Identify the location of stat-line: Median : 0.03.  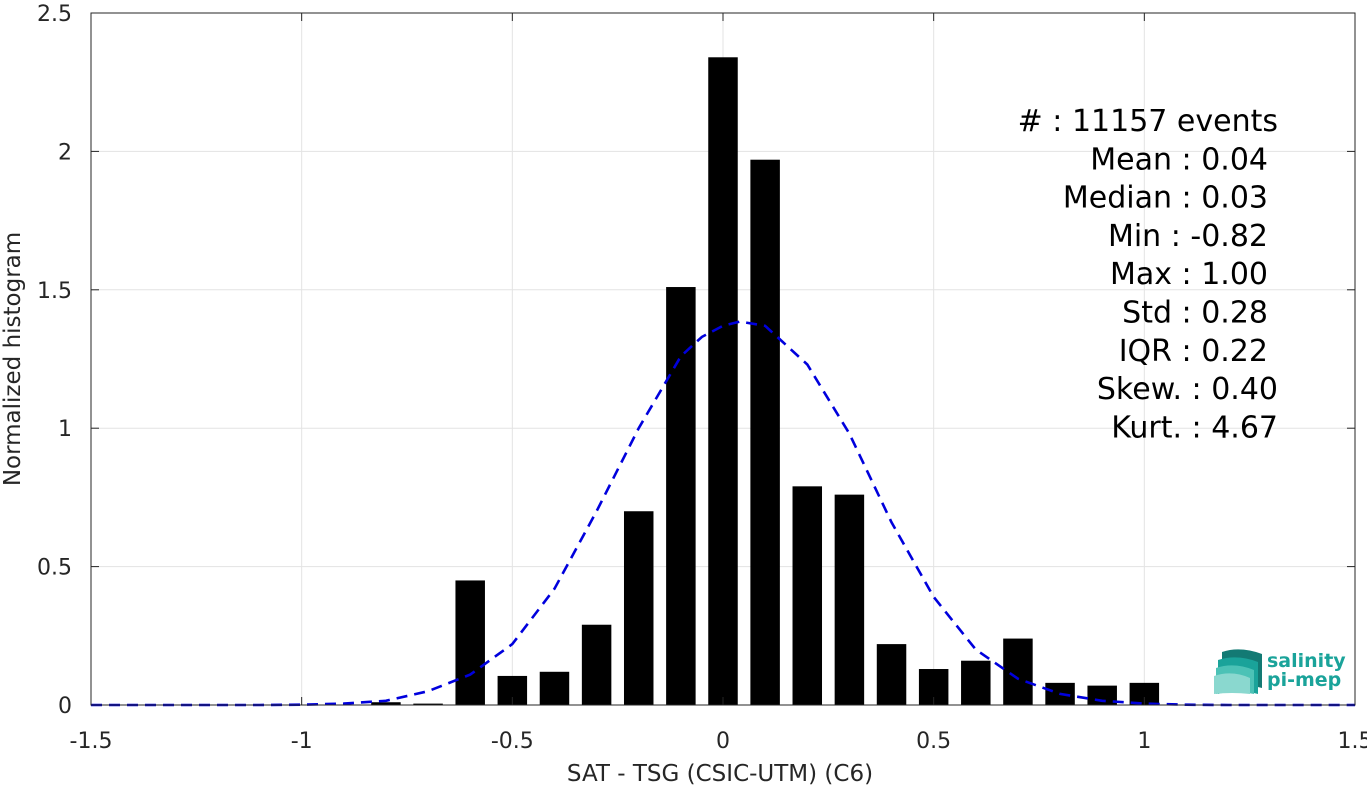
(1165, 198).